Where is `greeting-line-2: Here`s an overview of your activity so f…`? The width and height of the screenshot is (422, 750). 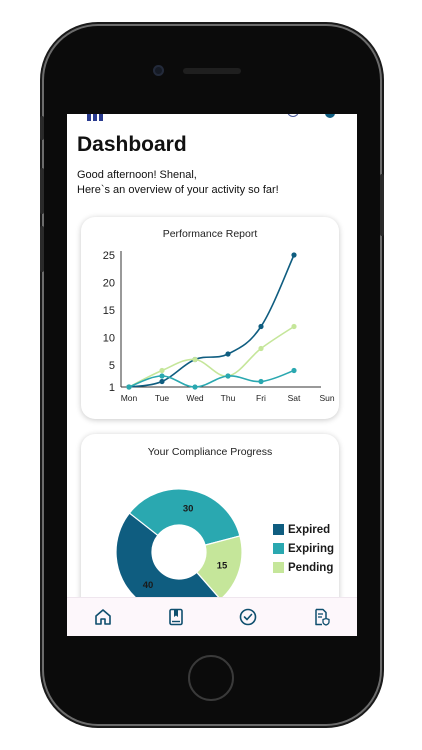
greeting-line-2: Here`s an overview of your activity so f… is located at coordinates (178, 190).